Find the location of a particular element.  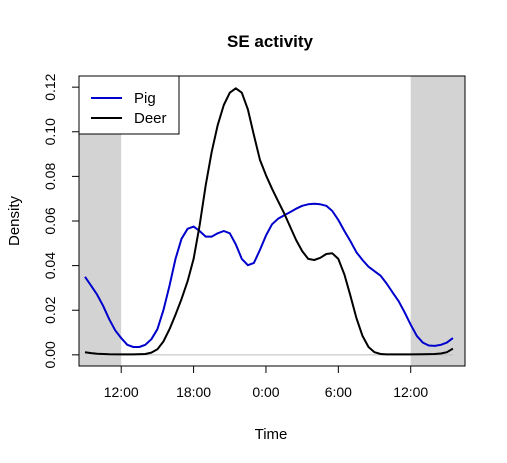

y-axis: 0.00 0.02 0.04 0.06 0.08 0.10 0.12 is located at coordinates (60, 220).